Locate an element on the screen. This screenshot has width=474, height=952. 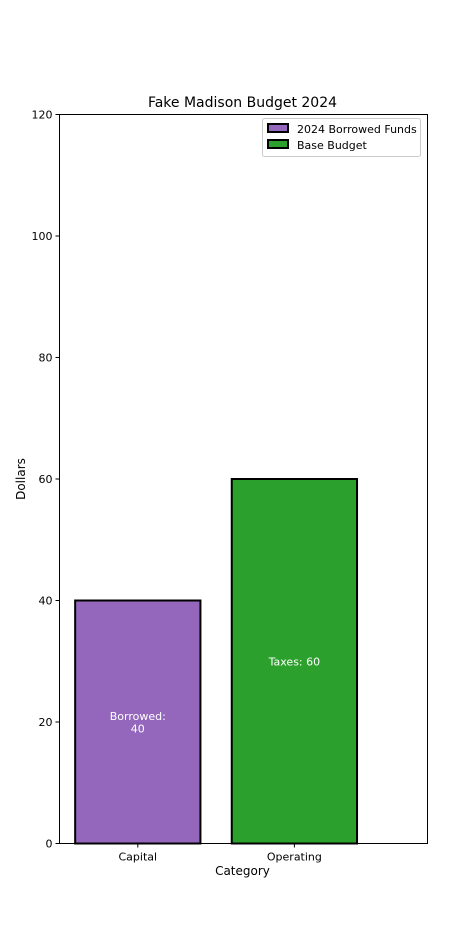
legend-box is located at coordinates (341, 137).